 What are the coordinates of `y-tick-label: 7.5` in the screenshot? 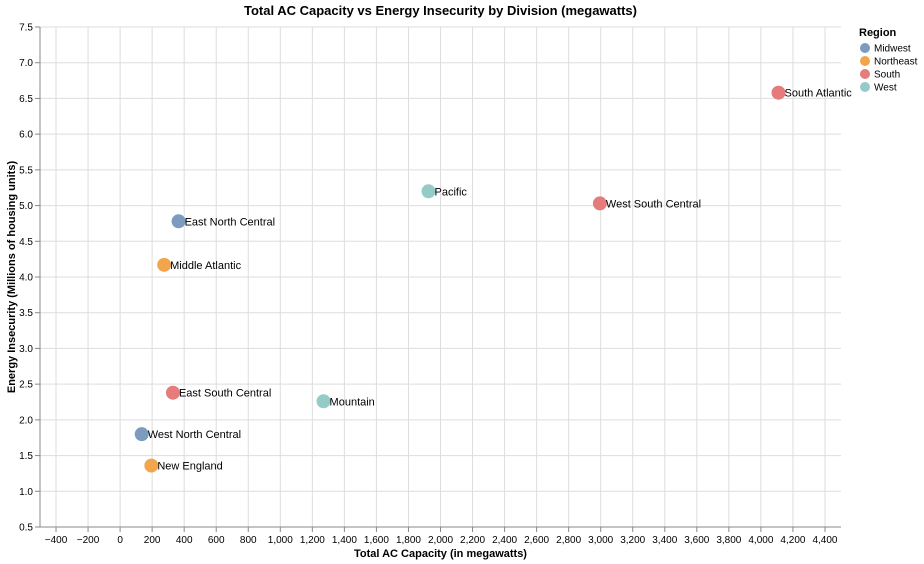 It's located at (26, 28).